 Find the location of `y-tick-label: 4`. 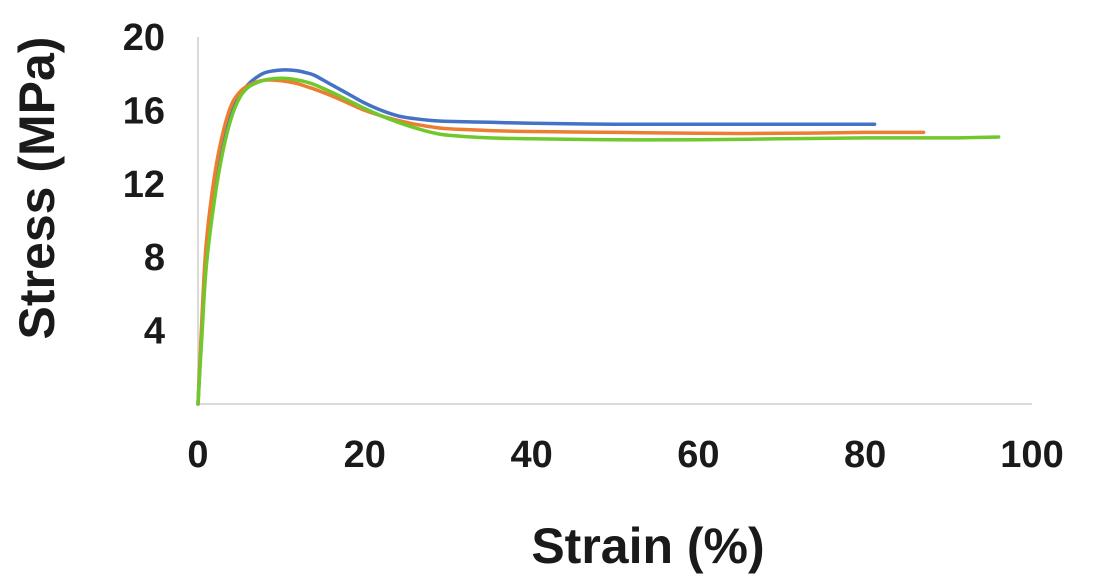

y-tick-label: 4 is located at coordinates (154, 332).